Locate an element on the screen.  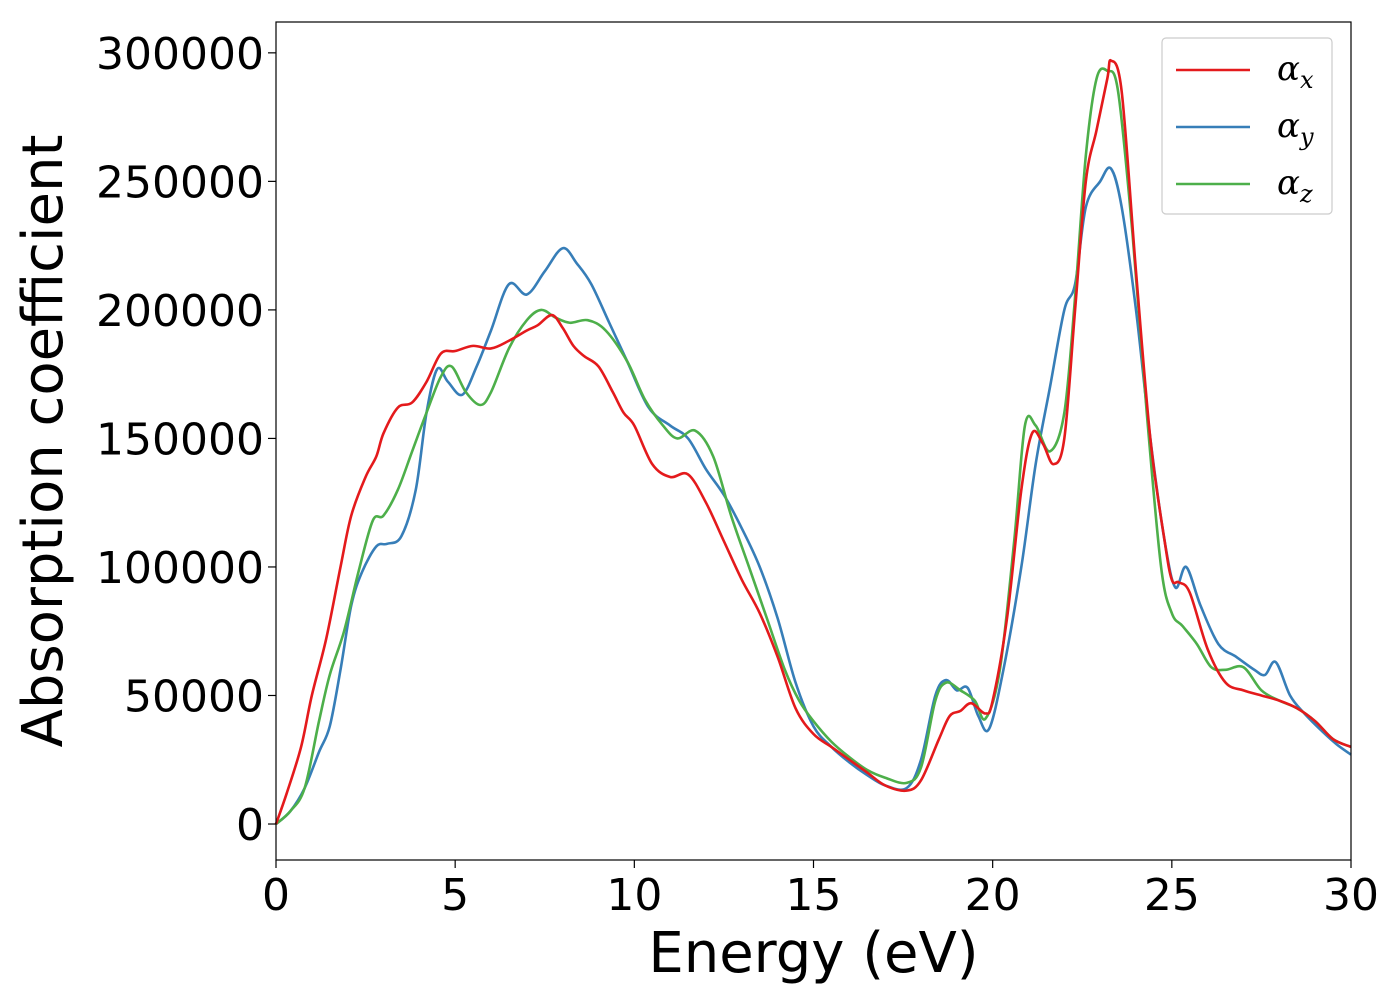
y-axis-ticks: 0 50000 100000 150000 200000 250000 300000 is located at coordinates (186, 440).